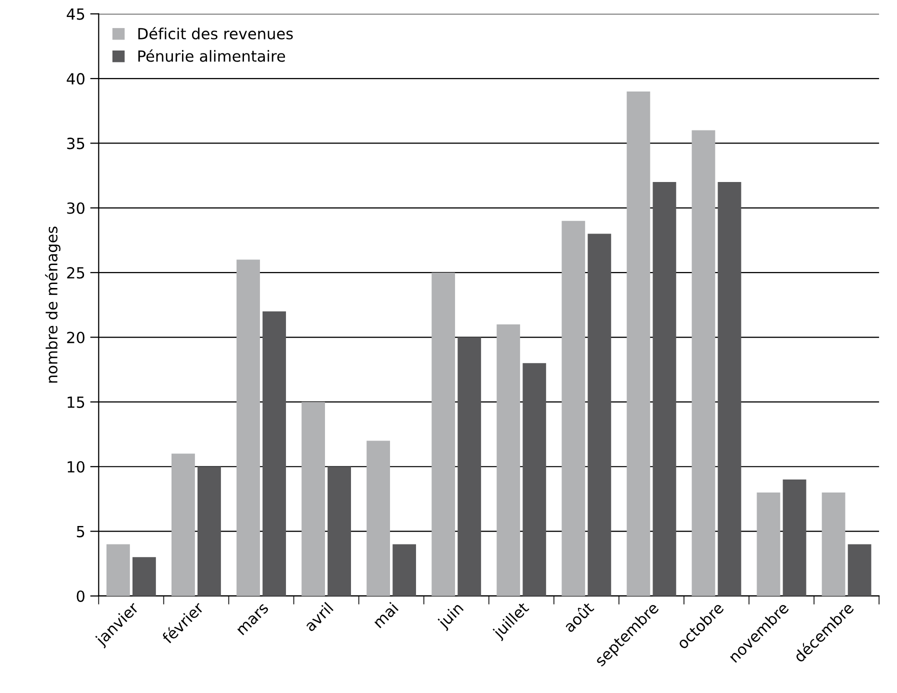  What do you see at coordinates (215, 33) in the screenshot?
I see `legend-label: Déficit des revenues` at bounding box center [215, 33].